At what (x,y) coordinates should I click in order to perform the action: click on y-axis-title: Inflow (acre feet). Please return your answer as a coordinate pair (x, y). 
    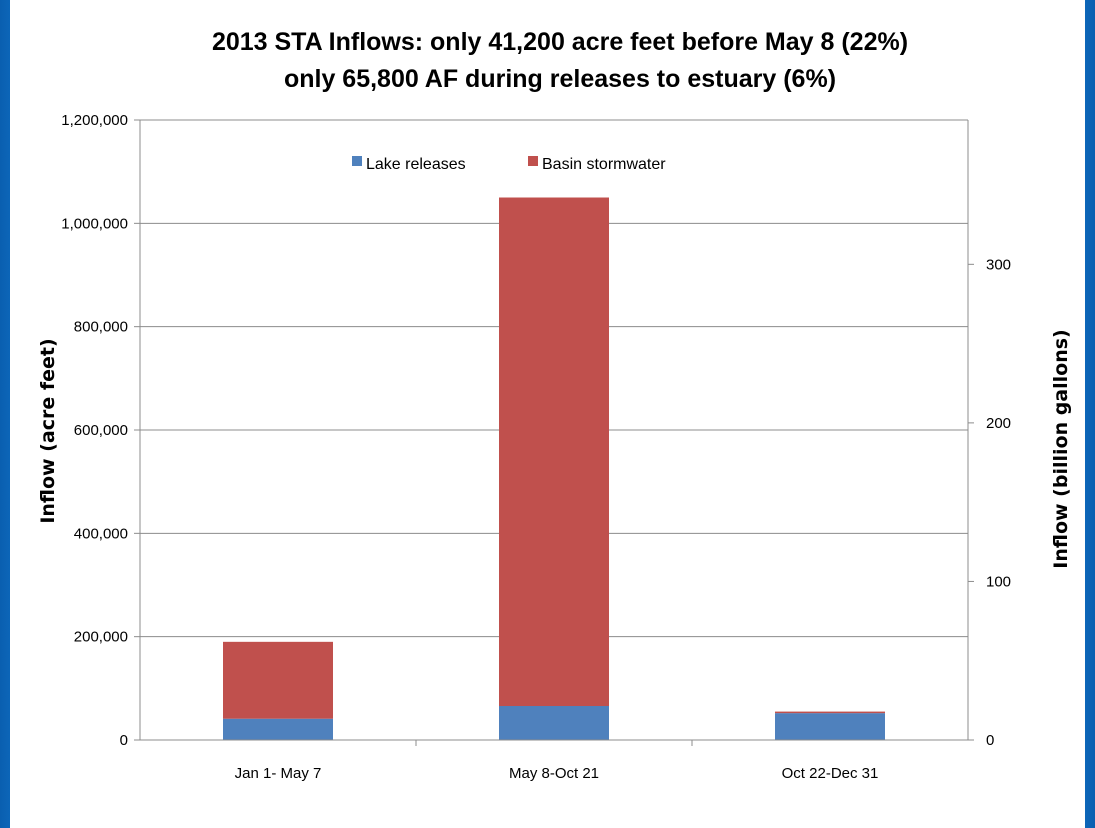
    Looking at the image, I should click on (48, 430).